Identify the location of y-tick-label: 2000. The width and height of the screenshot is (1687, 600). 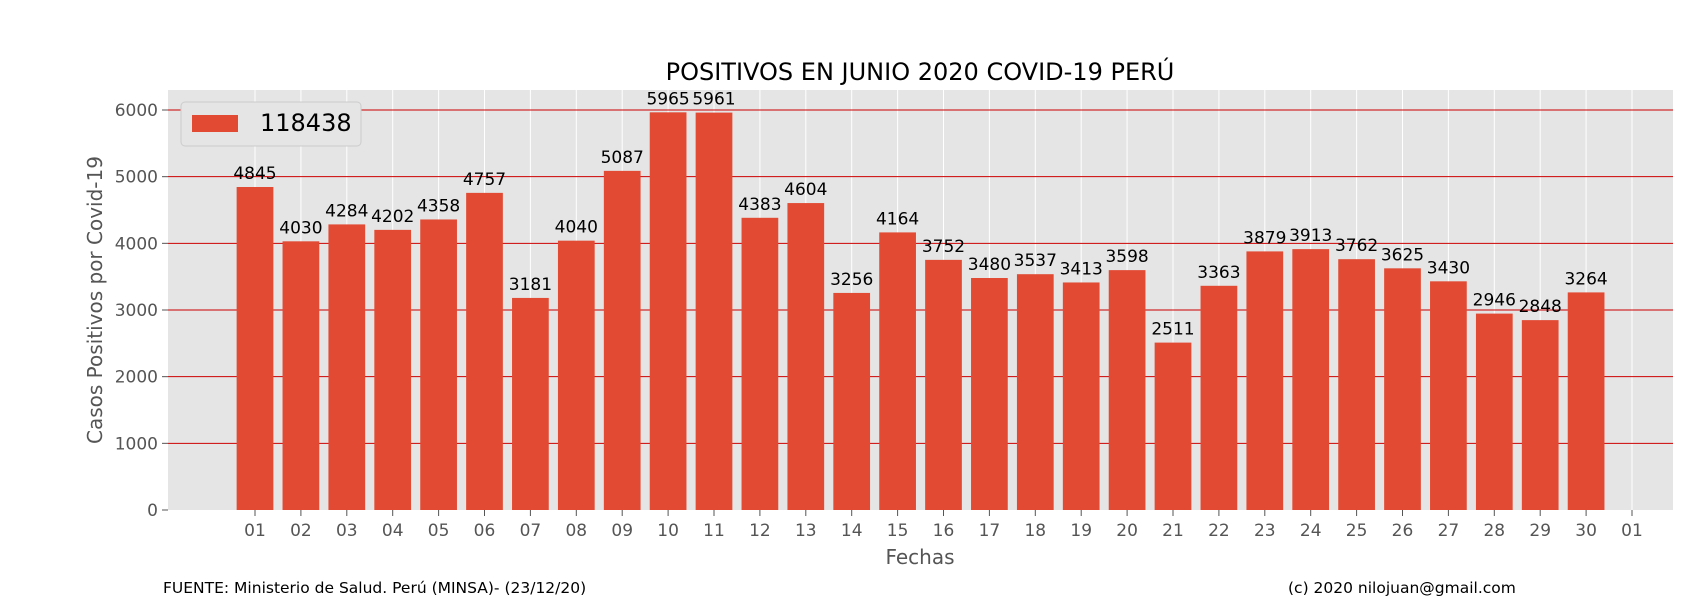
(136, 378).